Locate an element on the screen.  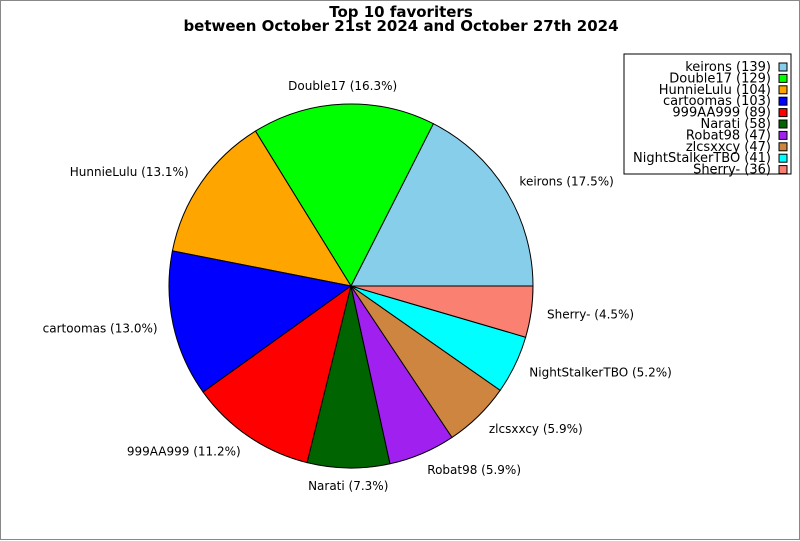
pie-slice-HunnieLulu is located at coordinates (262, 208).